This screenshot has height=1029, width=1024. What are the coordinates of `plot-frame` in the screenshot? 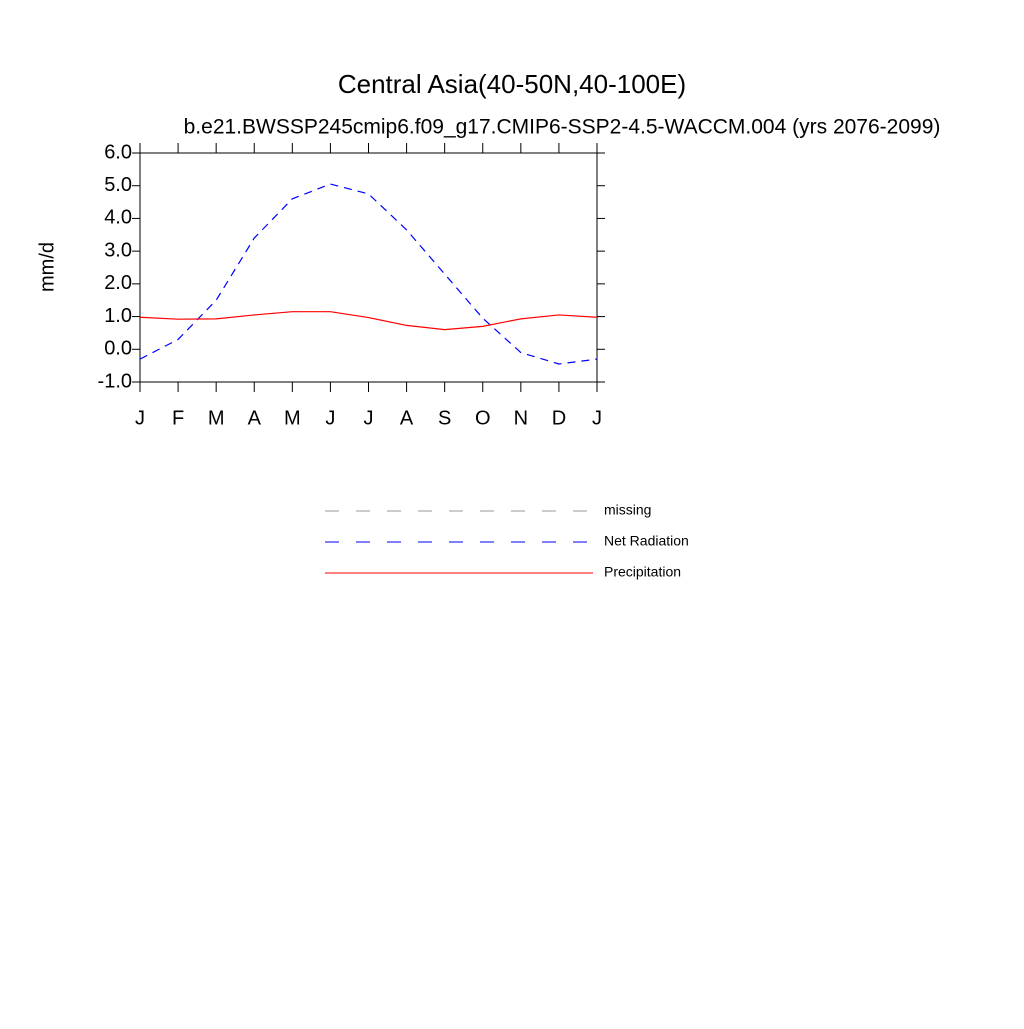 It's located at (368, 267).